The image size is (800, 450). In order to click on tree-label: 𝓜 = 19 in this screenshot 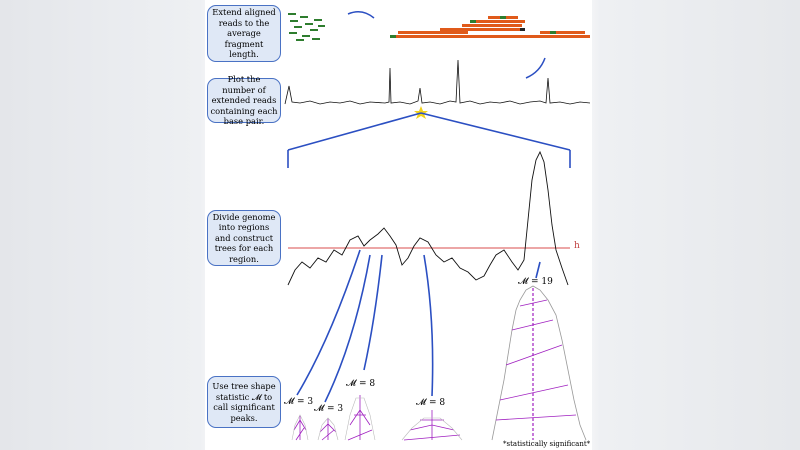, I will do `click(535, 282)`.